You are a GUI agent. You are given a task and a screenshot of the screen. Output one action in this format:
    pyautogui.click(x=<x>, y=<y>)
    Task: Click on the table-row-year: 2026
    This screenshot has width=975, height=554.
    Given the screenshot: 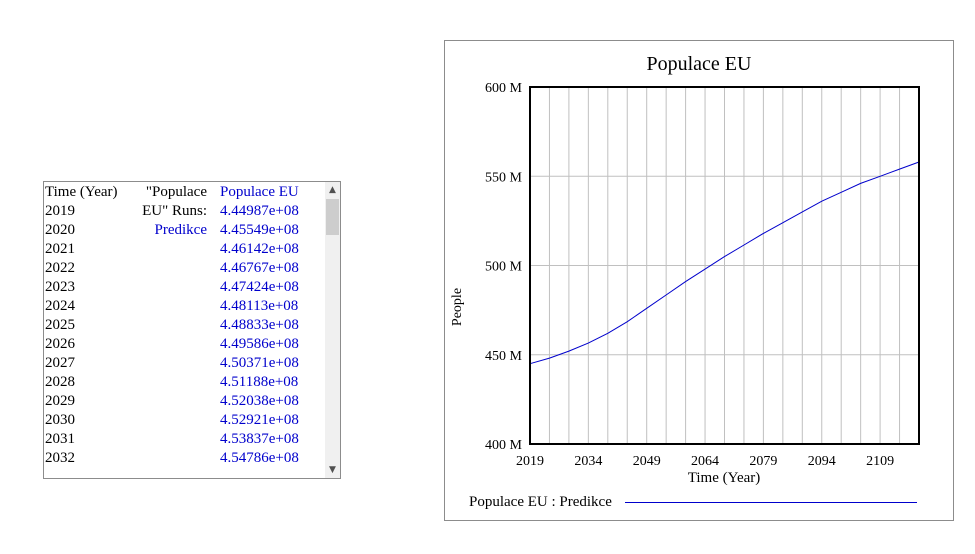 What is the action you would take?
    pyautogui.click(x=60, y=344)
    